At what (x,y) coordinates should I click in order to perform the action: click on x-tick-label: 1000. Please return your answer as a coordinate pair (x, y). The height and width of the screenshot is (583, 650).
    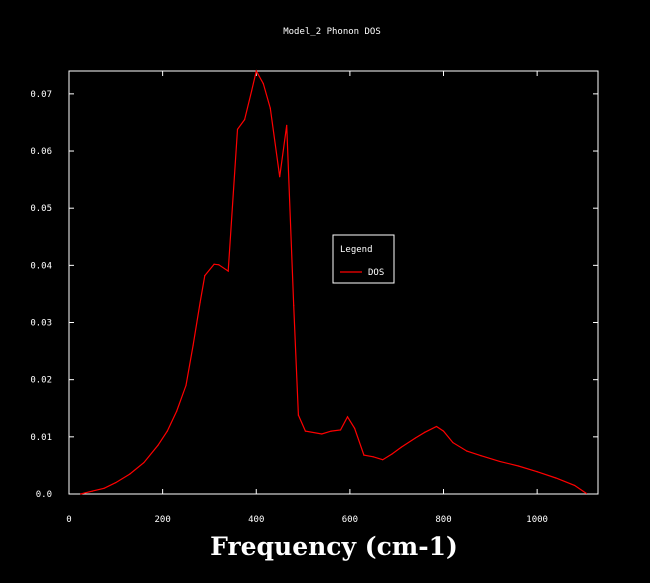
    Looking at the image, I should click on (537, 520).